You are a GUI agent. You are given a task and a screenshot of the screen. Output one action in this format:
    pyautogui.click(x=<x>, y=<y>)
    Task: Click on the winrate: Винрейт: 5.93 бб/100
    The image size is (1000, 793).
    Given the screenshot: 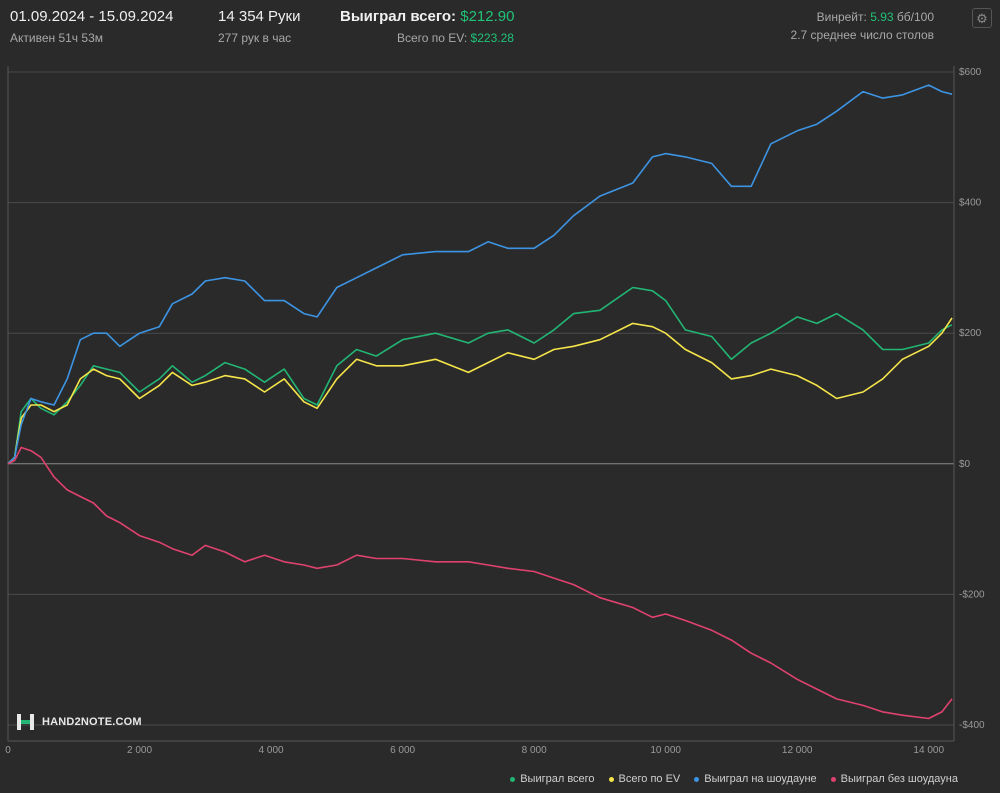 What is the action you would take?
    pyautogui.click(x=875, y=17)
    